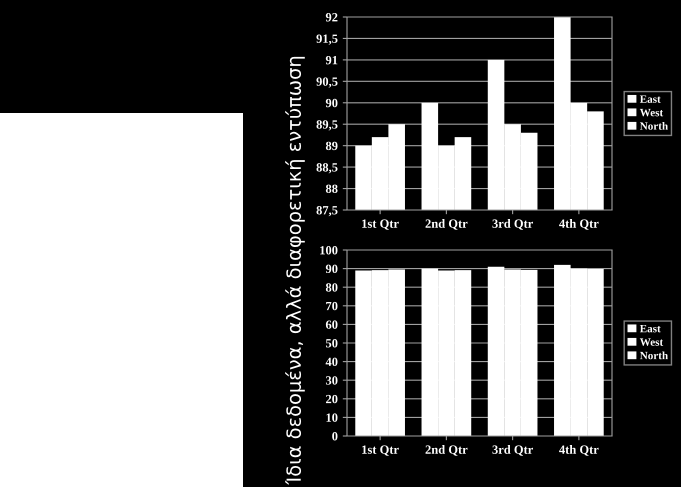 This screenshot has height=487, width=681. What do you see at coordinates (327, 39) in the screenshot?
I see `y-tick-label: 91,5` at bounding box center [327, 39].